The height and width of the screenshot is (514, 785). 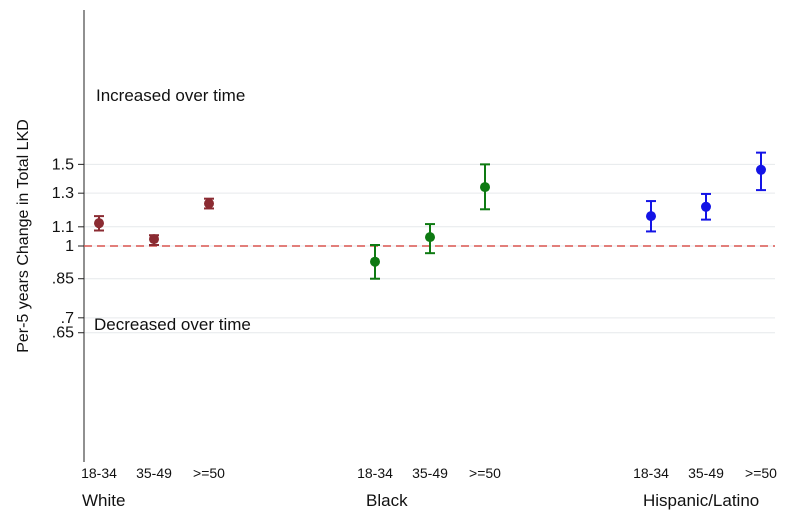 I want to click on y-tick-label: .85, so click(x=63, y=279).